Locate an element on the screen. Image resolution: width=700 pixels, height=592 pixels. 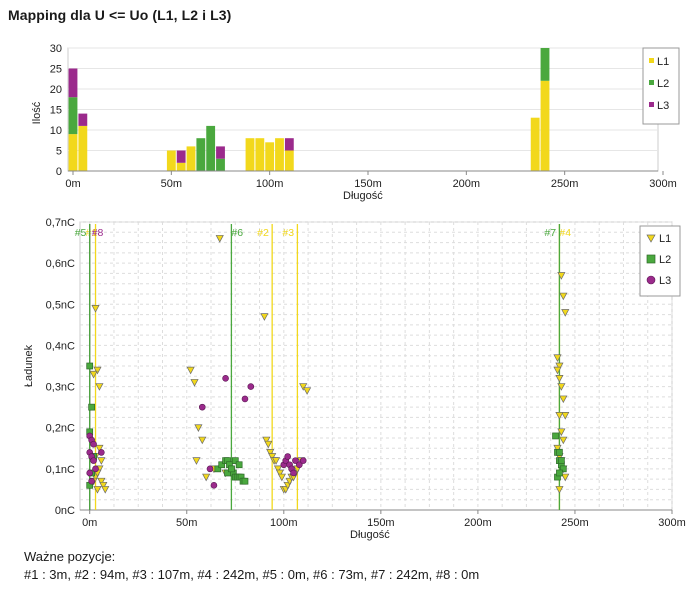
y-tick-label: 0 is located at coordinates (59, 172).